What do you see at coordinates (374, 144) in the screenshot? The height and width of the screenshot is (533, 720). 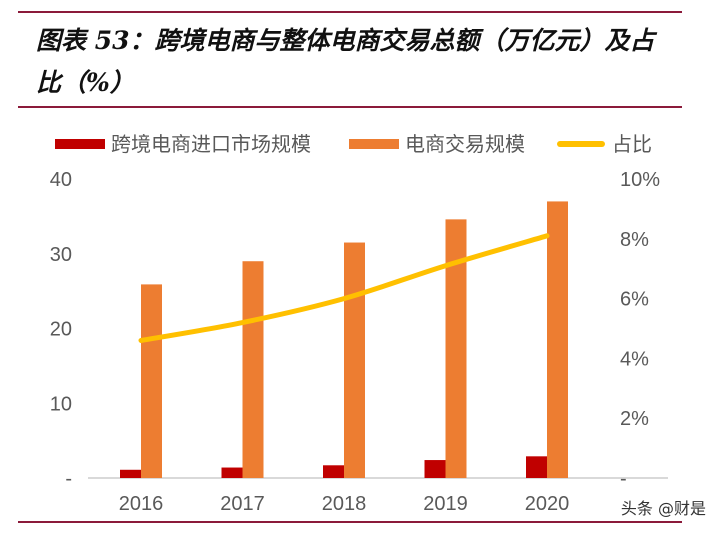 I see `legend-swatch-ecommerce` at bounding box center [374, 144].